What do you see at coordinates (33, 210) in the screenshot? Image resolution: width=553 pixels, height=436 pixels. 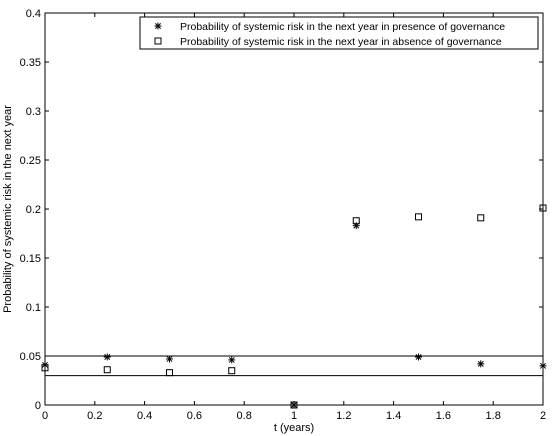 I see `y-tick-label: 0.2` at bounding box center [33, 210].